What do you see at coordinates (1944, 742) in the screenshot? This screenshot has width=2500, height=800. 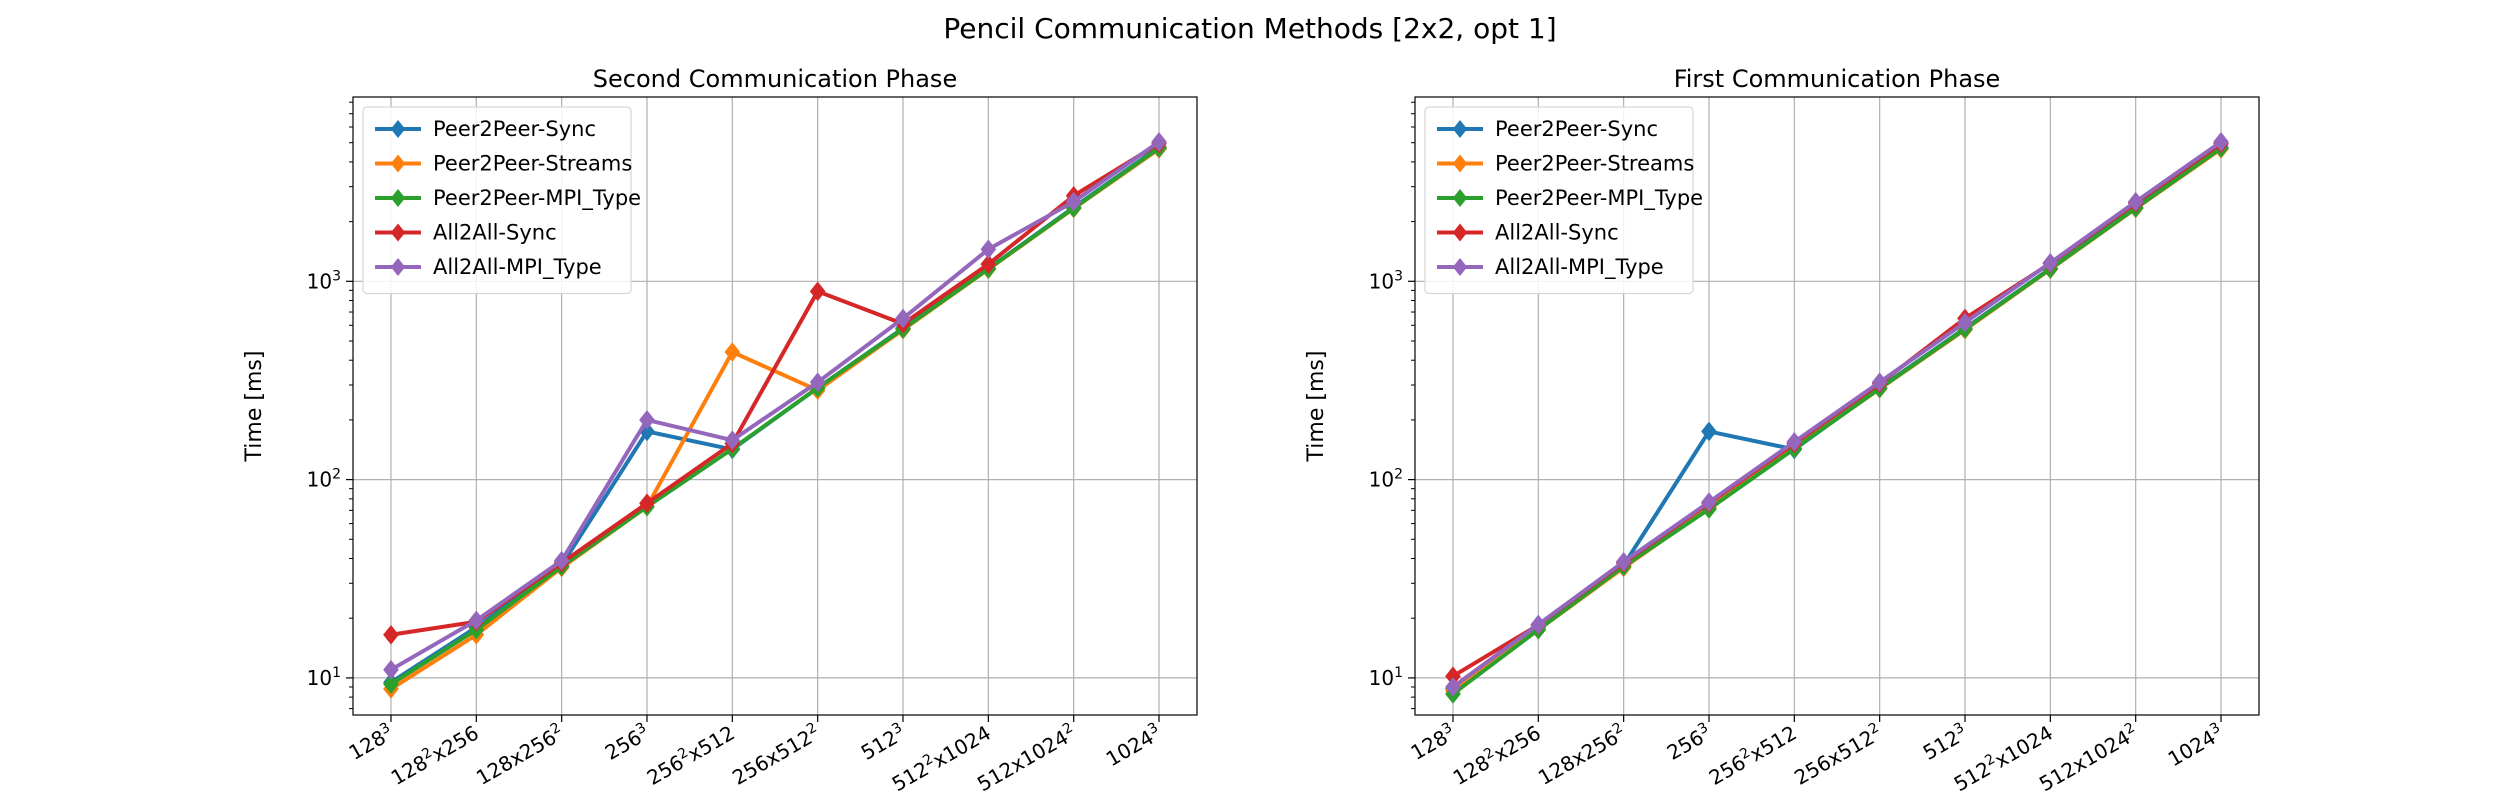 I see `x-tick-label: 5123​` at bounding box center [1944, 742].